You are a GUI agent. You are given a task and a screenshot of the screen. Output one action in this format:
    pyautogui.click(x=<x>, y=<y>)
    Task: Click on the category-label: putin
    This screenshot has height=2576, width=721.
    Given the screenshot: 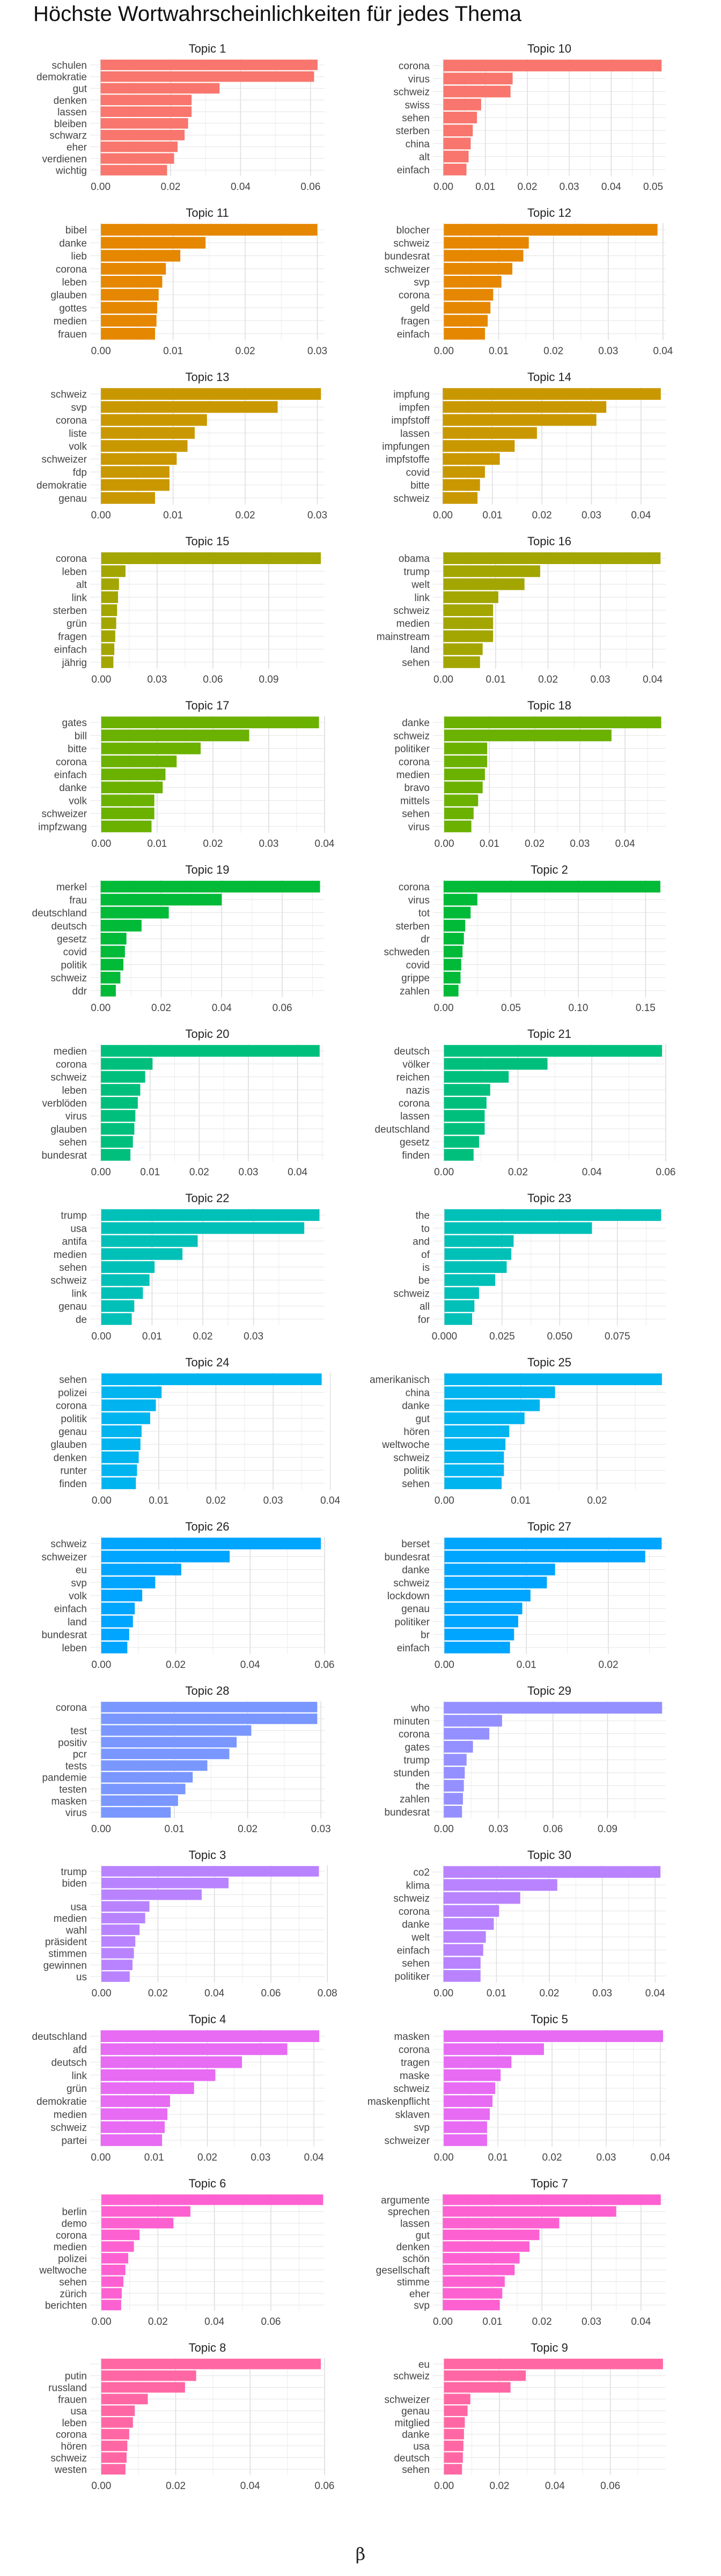 What is the action you would take?
    pyautogui.click(x=76, y=2376)
    